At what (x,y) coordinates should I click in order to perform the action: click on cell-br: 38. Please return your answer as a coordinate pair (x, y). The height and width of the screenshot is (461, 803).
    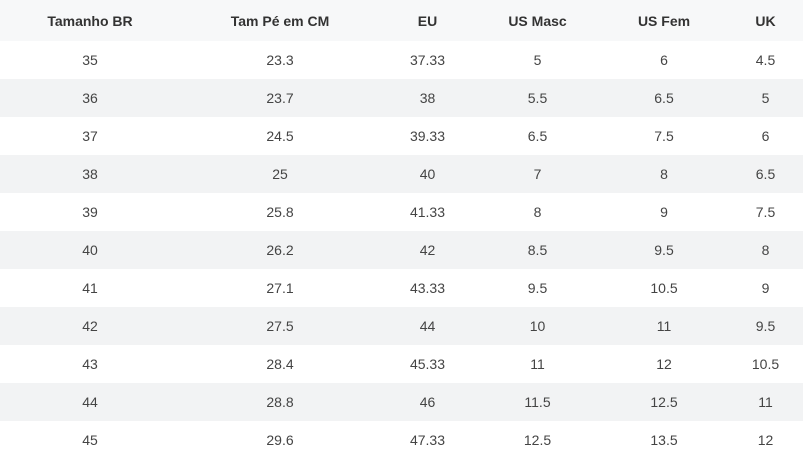
    Looking at the image, I should click on (90, 174).